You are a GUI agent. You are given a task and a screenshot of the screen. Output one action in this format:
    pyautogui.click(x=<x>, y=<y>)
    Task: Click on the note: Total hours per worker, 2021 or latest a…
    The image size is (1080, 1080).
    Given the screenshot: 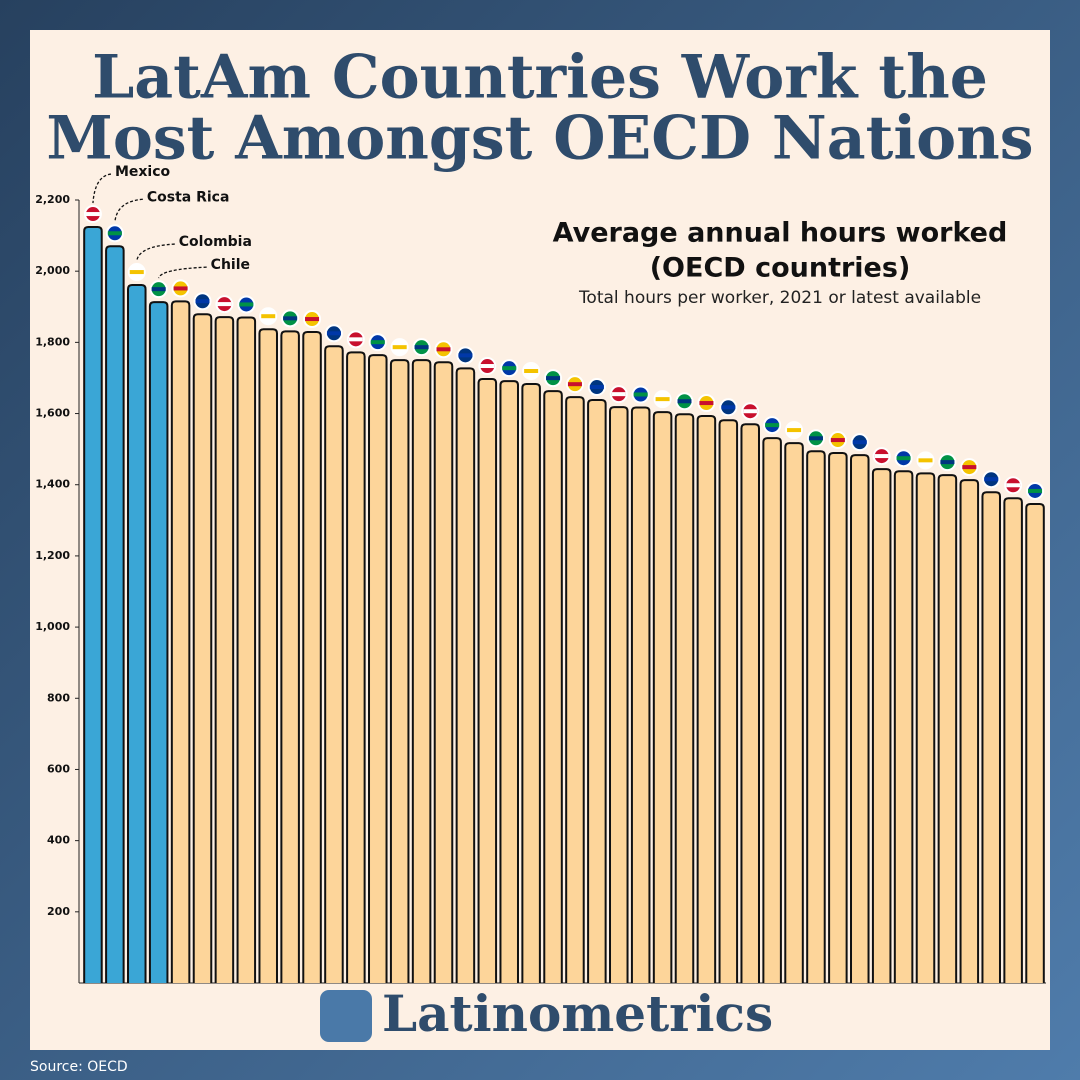 What is the action you would take?
    pyautogui.click(x=779, y=298)
    